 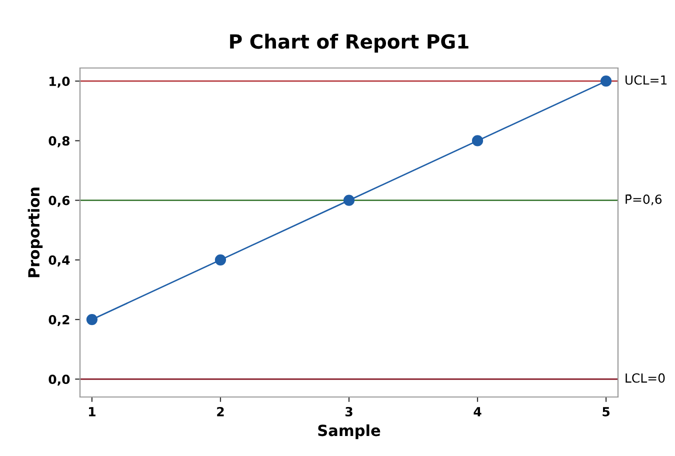 What do you see at coordinates (59, 142) in the screenshot?
I see `y-tick-label: 0,8` at bounding box center [59, 142].